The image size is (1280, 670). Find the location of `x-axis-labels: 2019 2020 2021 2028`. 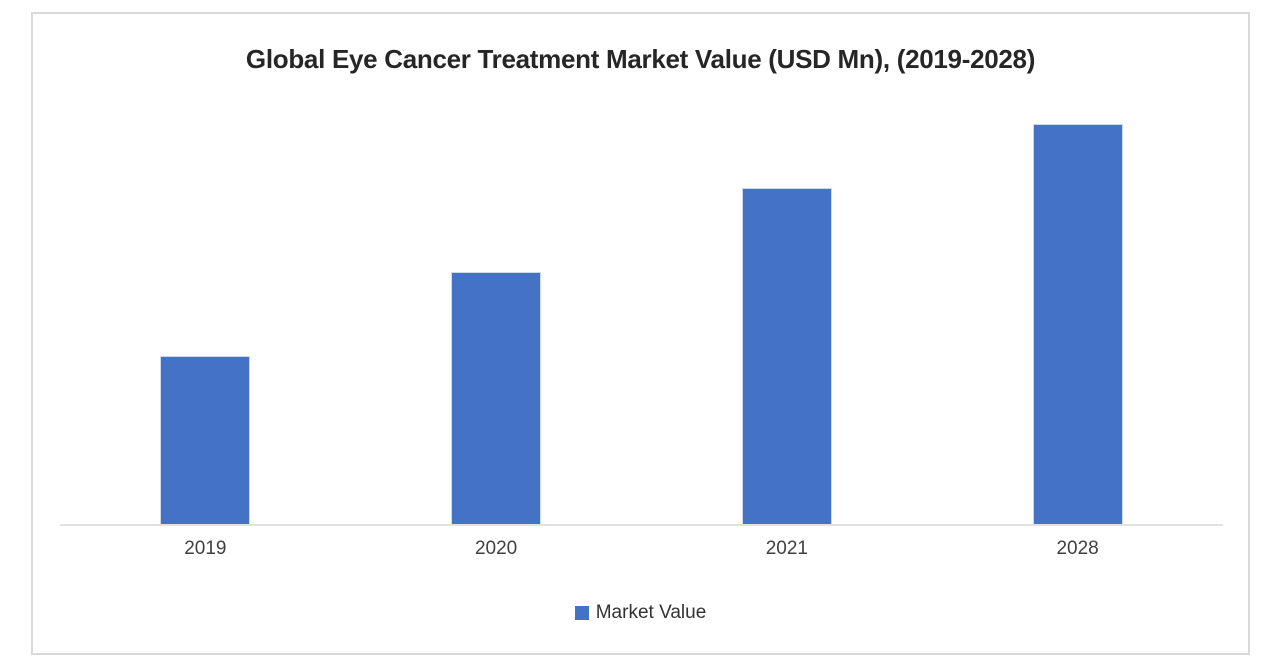

x-axis-labels: 2019 2020 2021 2028 is located at coordinates (641, 549).